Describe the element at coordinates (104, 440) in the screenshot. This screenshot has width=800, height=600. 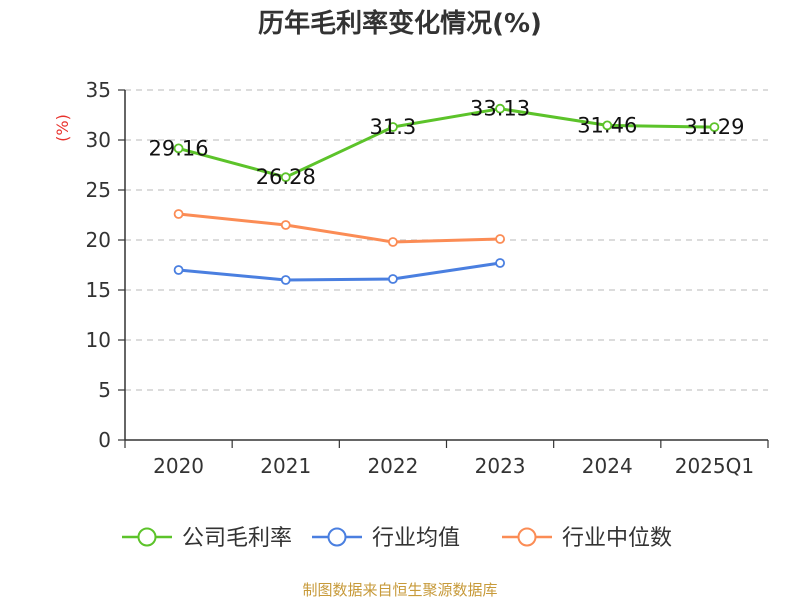
I see `y-tick-label: 0` at that location.